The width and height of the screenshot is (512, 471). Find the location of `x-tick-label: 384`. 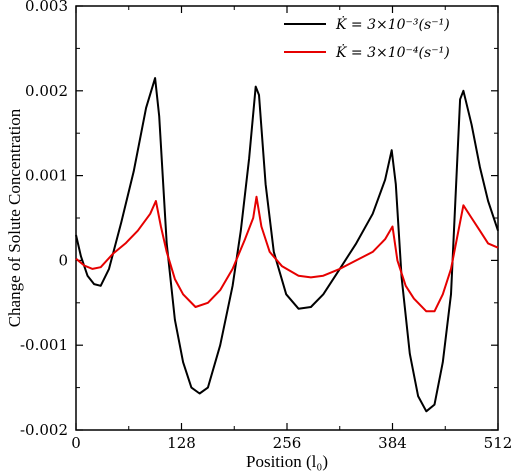

x-tick-label: 384 is located at coordinates (392, 443).